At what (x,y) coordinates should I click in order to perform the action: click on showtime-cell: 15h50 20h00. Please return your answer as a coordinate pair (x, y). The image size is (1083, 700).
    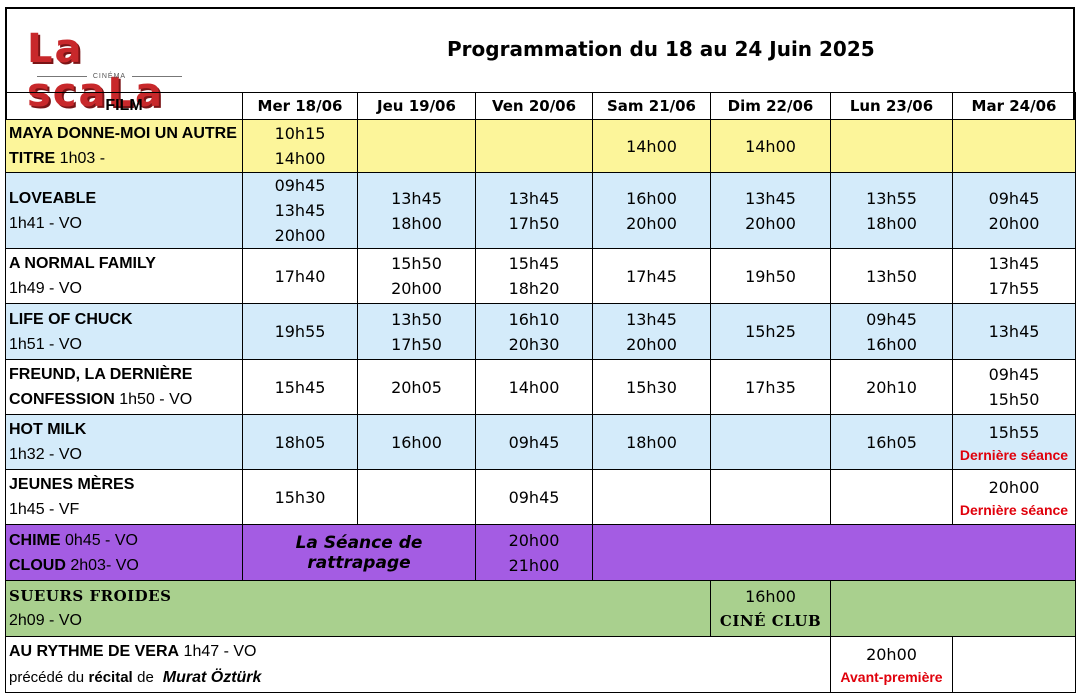
    Looking at the image, I should click on (416, 276).